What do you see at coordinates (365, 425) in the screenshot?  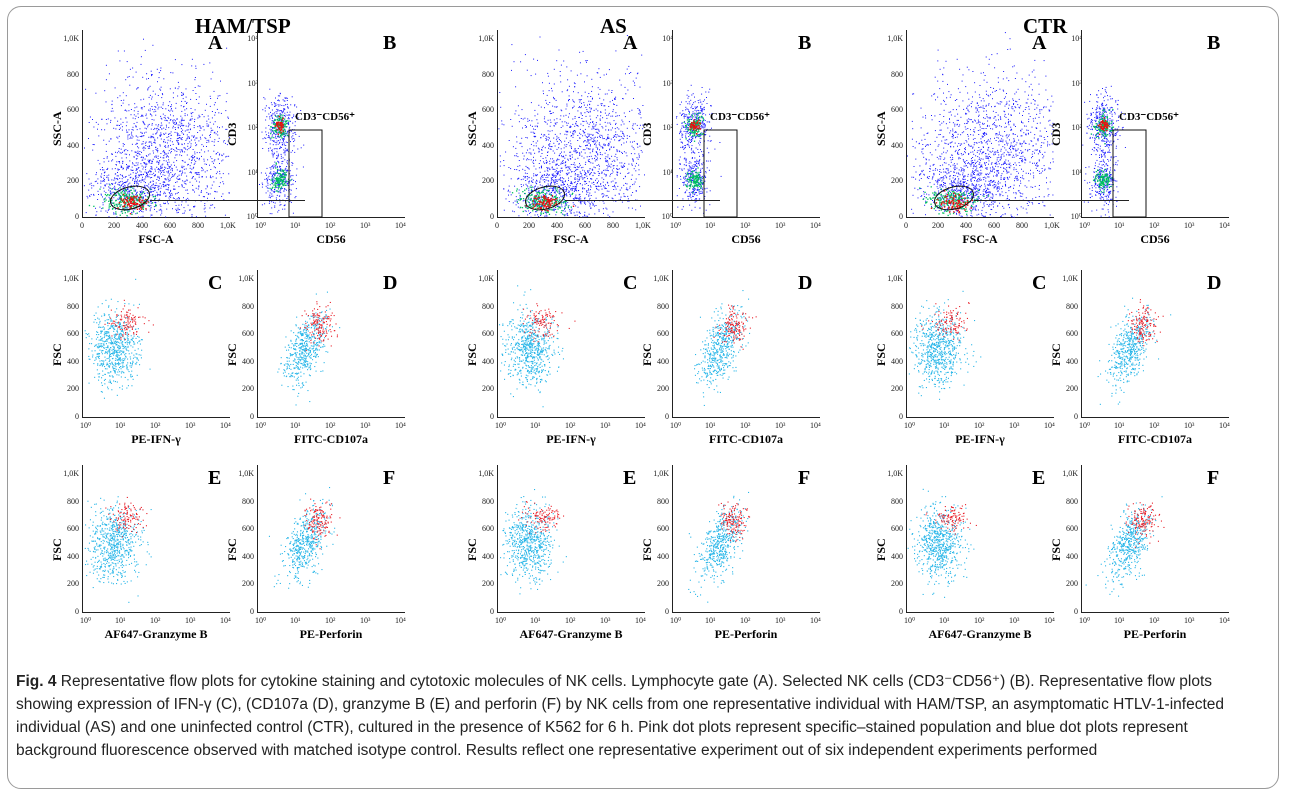 I see `x-tick-label: 10³` at bounding box center [365, 425].